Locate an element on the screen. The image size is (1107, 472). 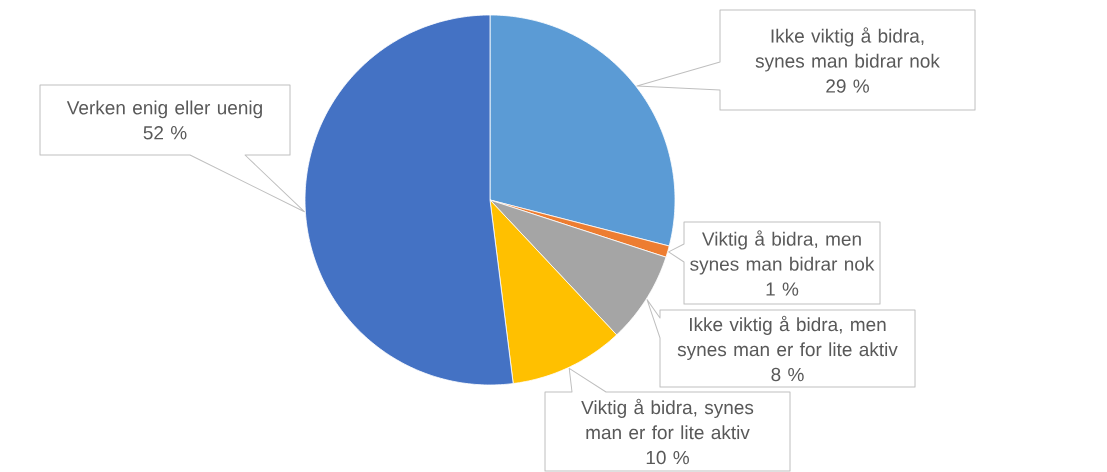
data-label: 10 % is located at coordinates (667, 457).